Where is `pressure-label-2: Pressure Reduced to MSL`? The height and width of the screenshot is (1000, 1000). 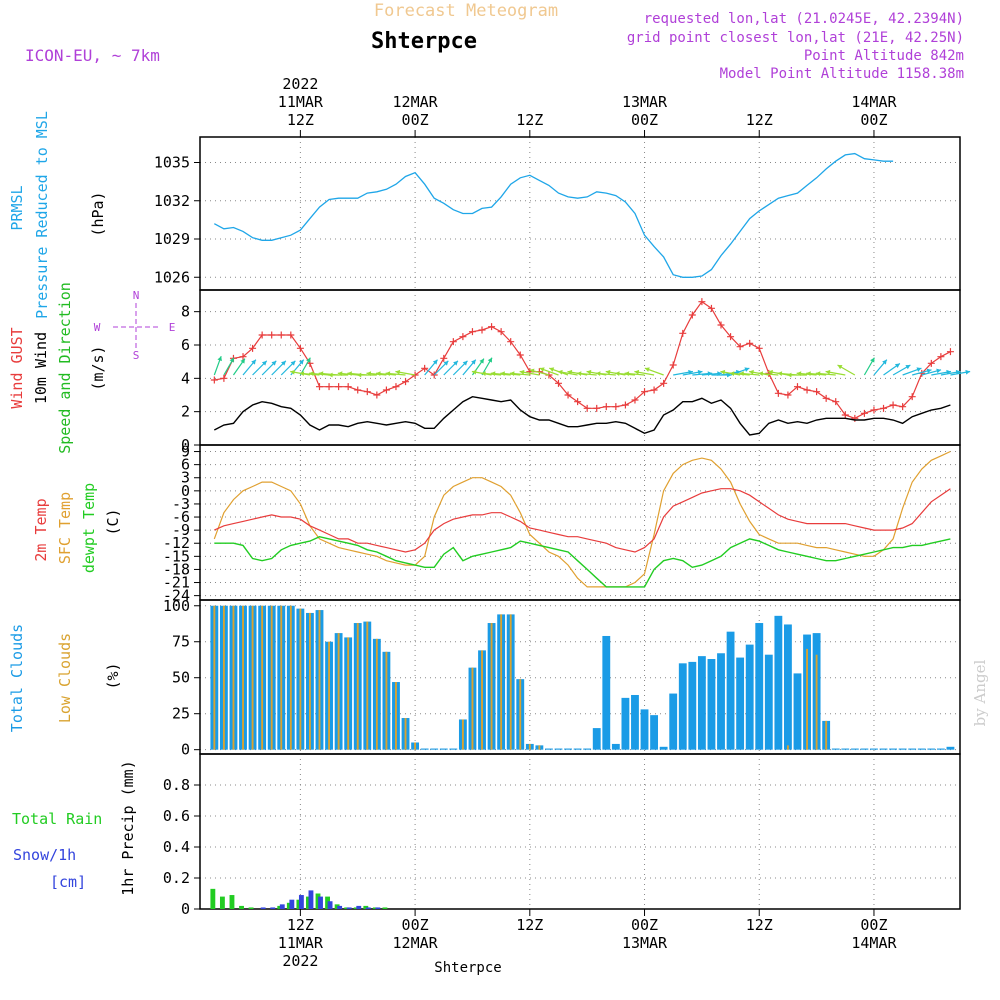
pressure-label-2: Pressure Reduced to MSL is located at coordinates (42, 215).